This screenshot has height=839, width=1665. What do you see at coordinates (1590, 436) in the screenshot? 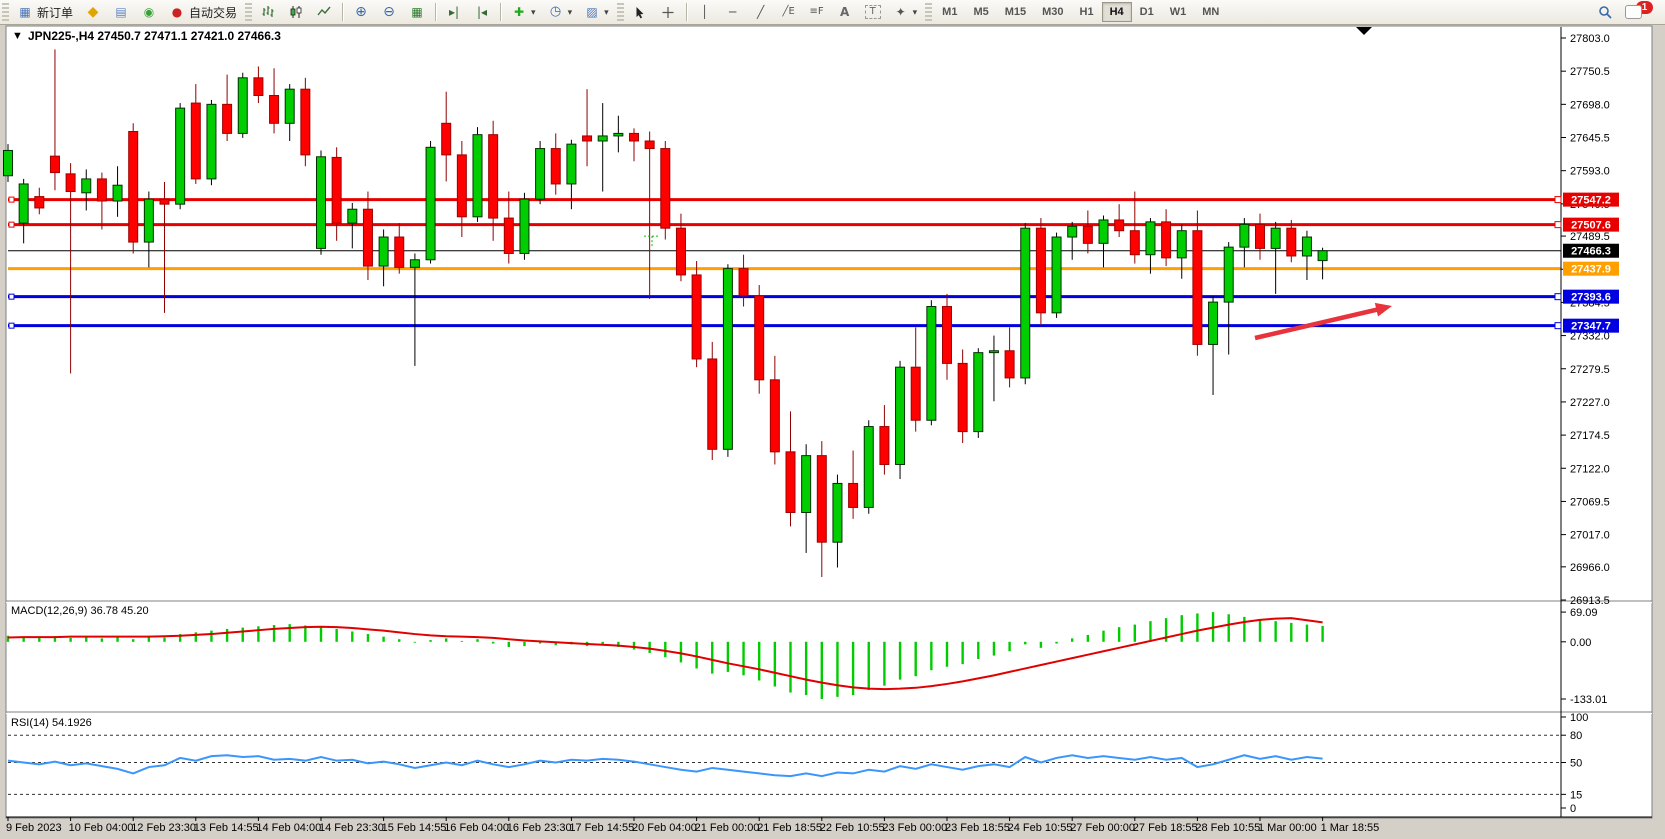
I see `price-axis-tick-label: 27174.5` at bounding box center [1590, 436].